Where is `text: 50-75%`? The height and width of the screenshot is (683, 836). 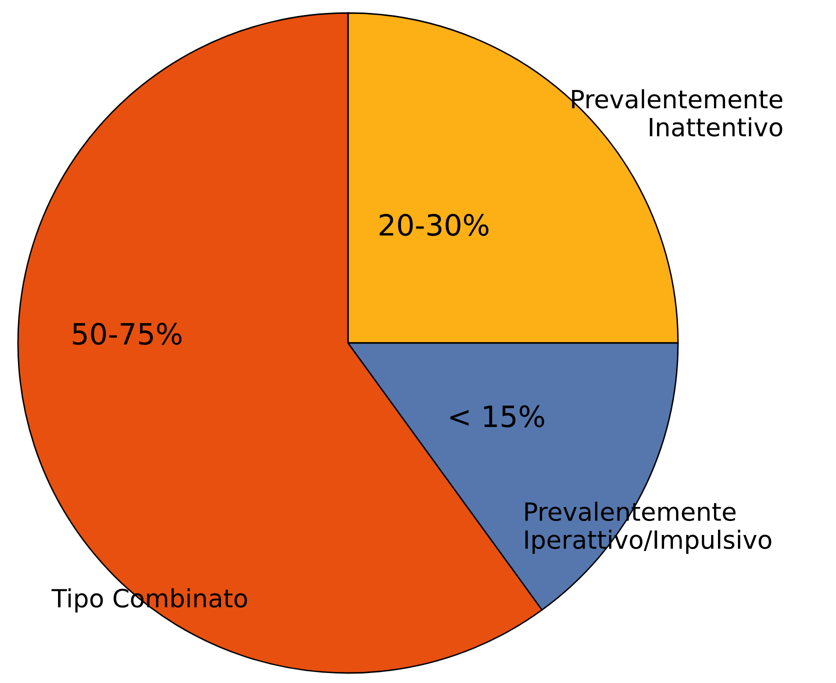 text: 50-75% is located at coordinates (127, 333).